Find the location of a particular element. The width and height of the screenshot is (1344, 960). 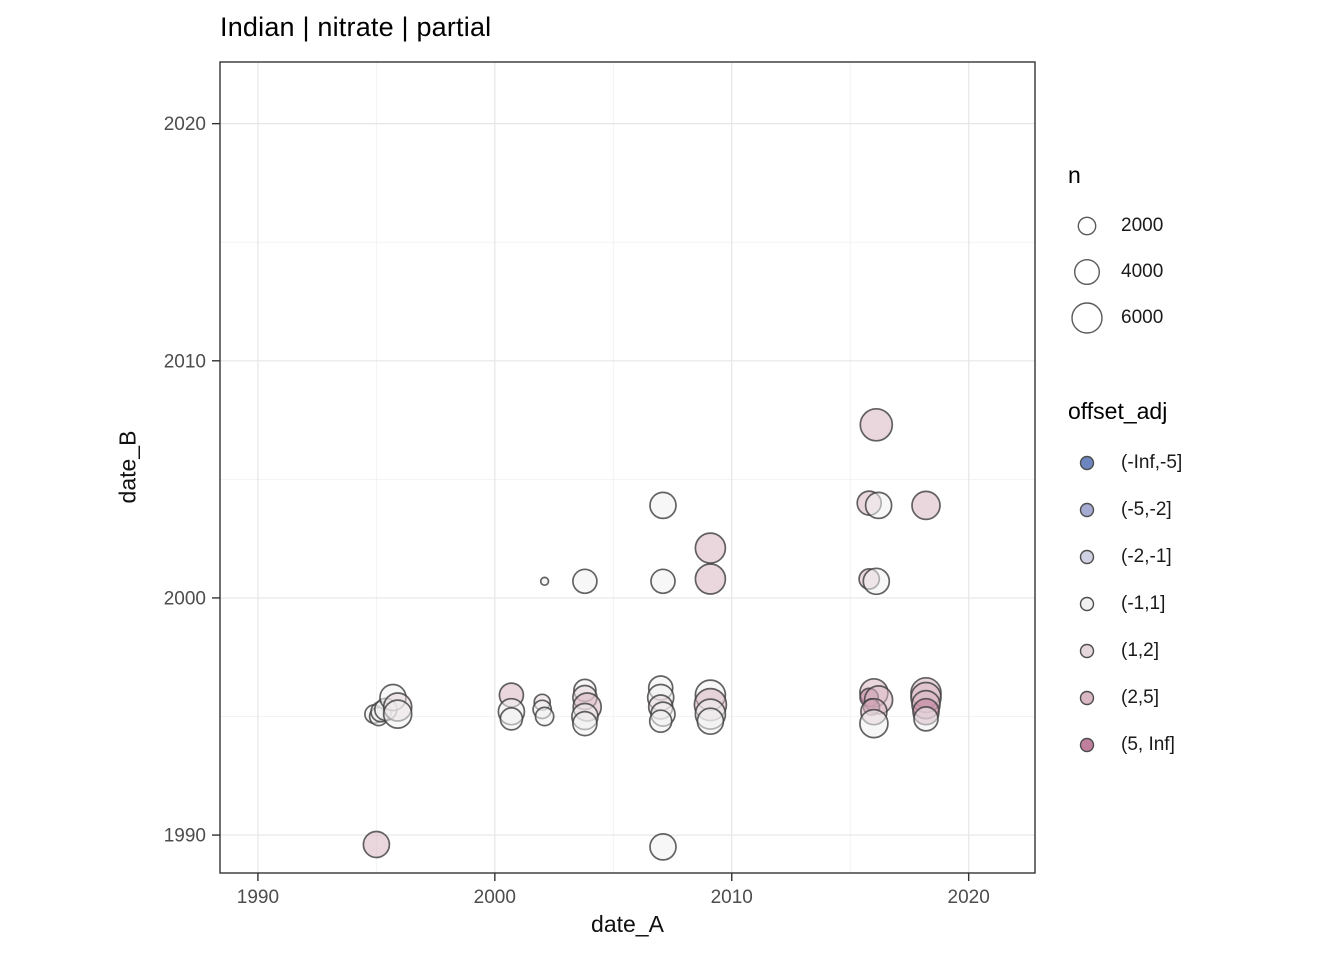

legend-offset-entry-0-key-icon is located at coordinates (1087, 463).